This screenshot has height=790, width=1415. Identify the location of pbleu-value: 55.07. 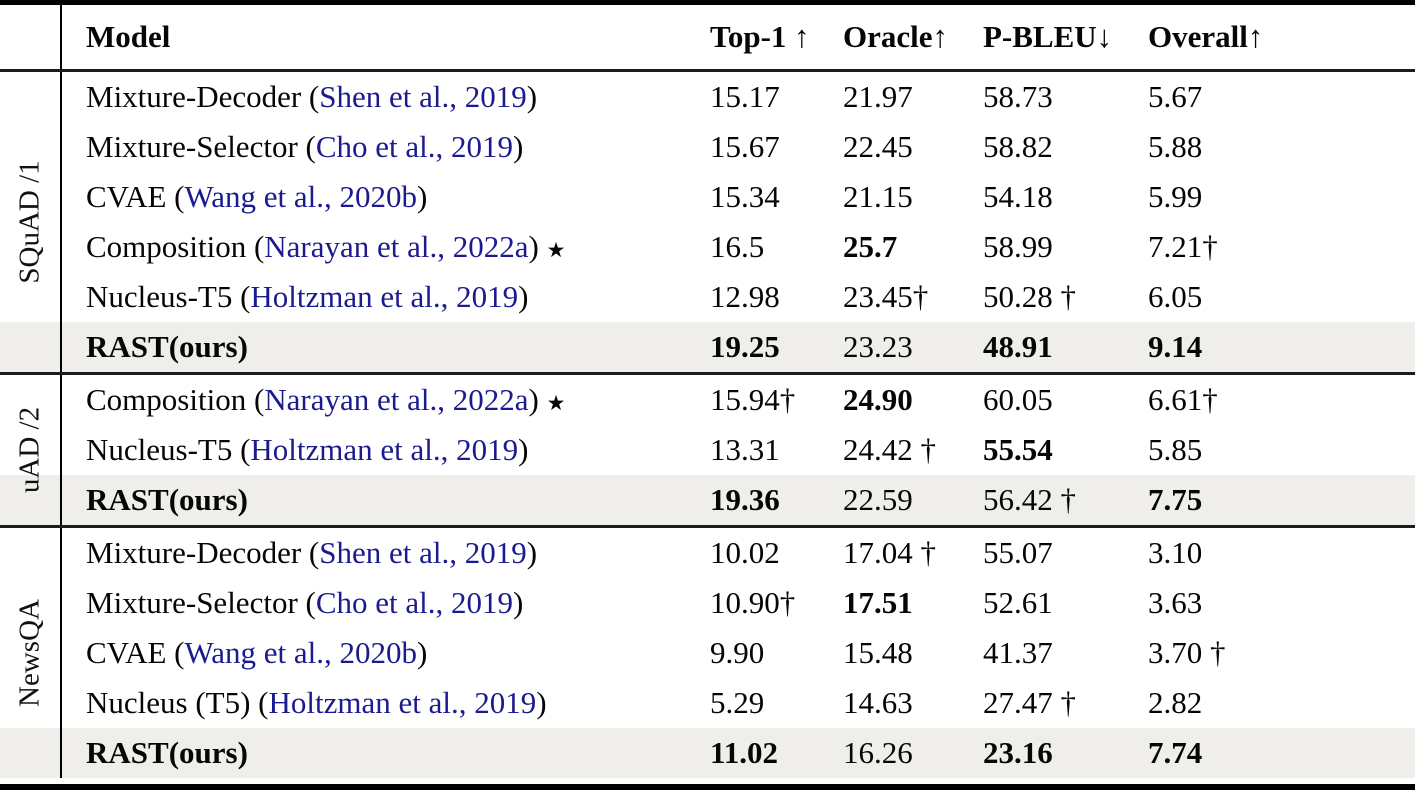
(1018, 552).